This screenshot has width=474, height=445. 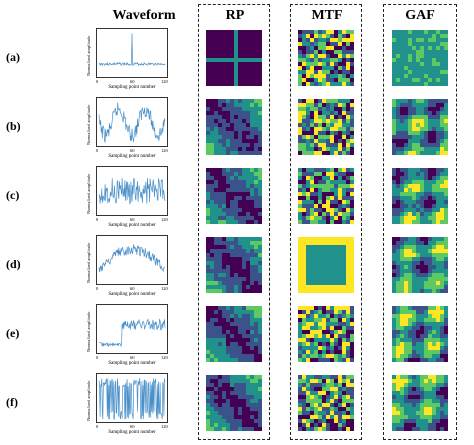 What do you see at coordinates (13, 195) in the screenshot?
I see `row-label: (c)` at bounding box center [13, 195].